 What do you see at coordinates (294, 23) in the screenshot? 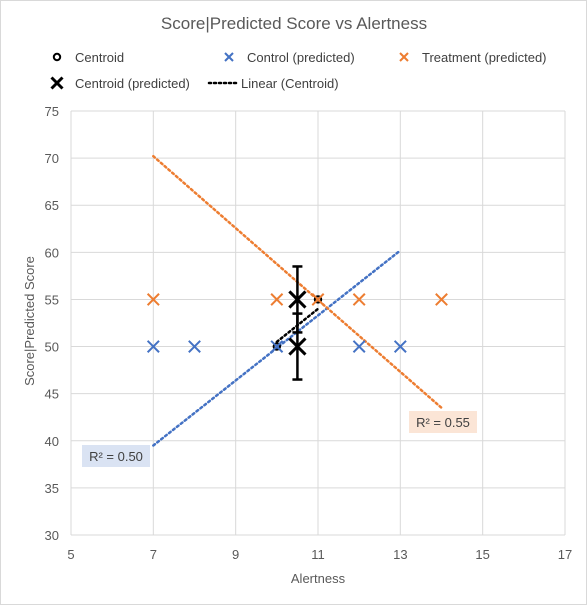
I see `chart-title: Score|Predicted Score vs Alertness` at bounding box center [294, 23].